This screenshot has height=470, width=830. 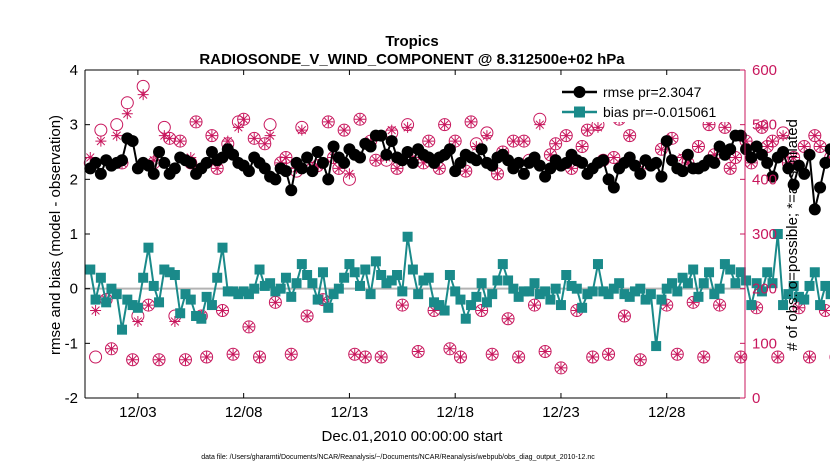 I want to click on legend-box, so click(x=648, y=99).